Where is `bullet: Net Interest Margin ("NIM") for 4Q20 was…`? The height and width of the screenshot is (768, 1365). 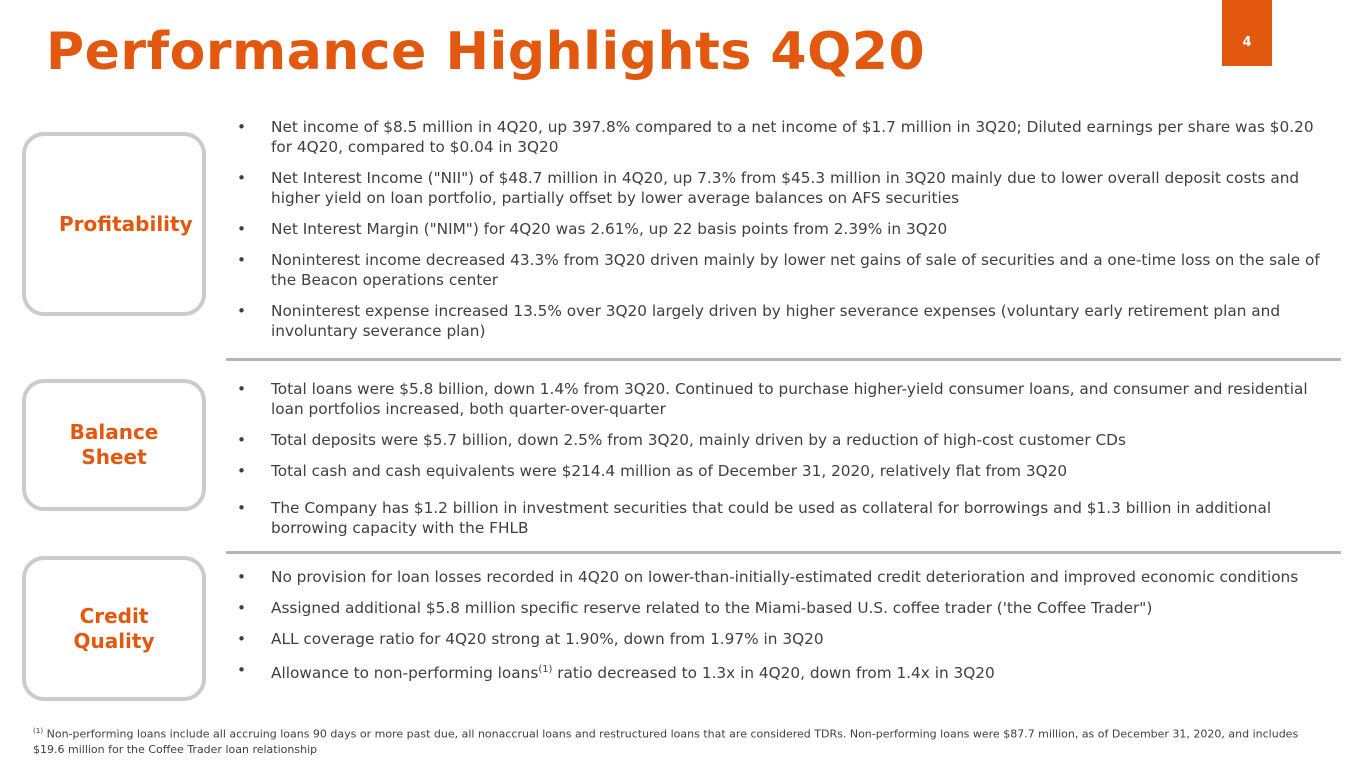
bullet: Net Interest Margin ("NIM") for 4Q20 was… is located at coordinates (787, 229).